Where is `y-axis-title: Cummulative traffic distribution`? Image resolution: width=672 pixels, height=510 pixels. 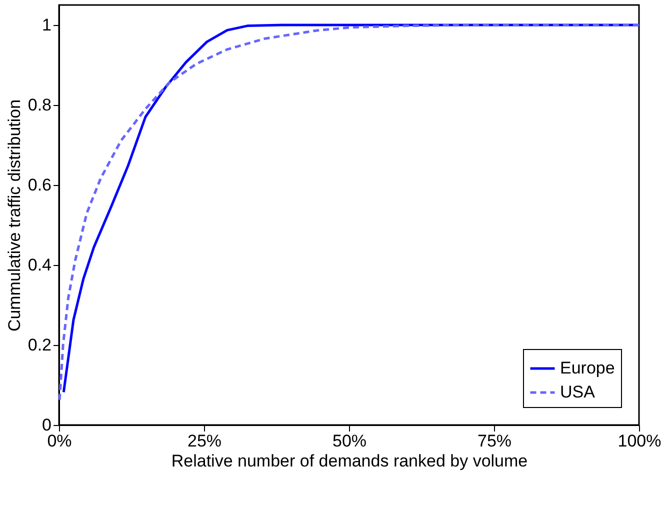 y-axis-title: Cummulative traffic distribution is located at coordinates (14, 215).